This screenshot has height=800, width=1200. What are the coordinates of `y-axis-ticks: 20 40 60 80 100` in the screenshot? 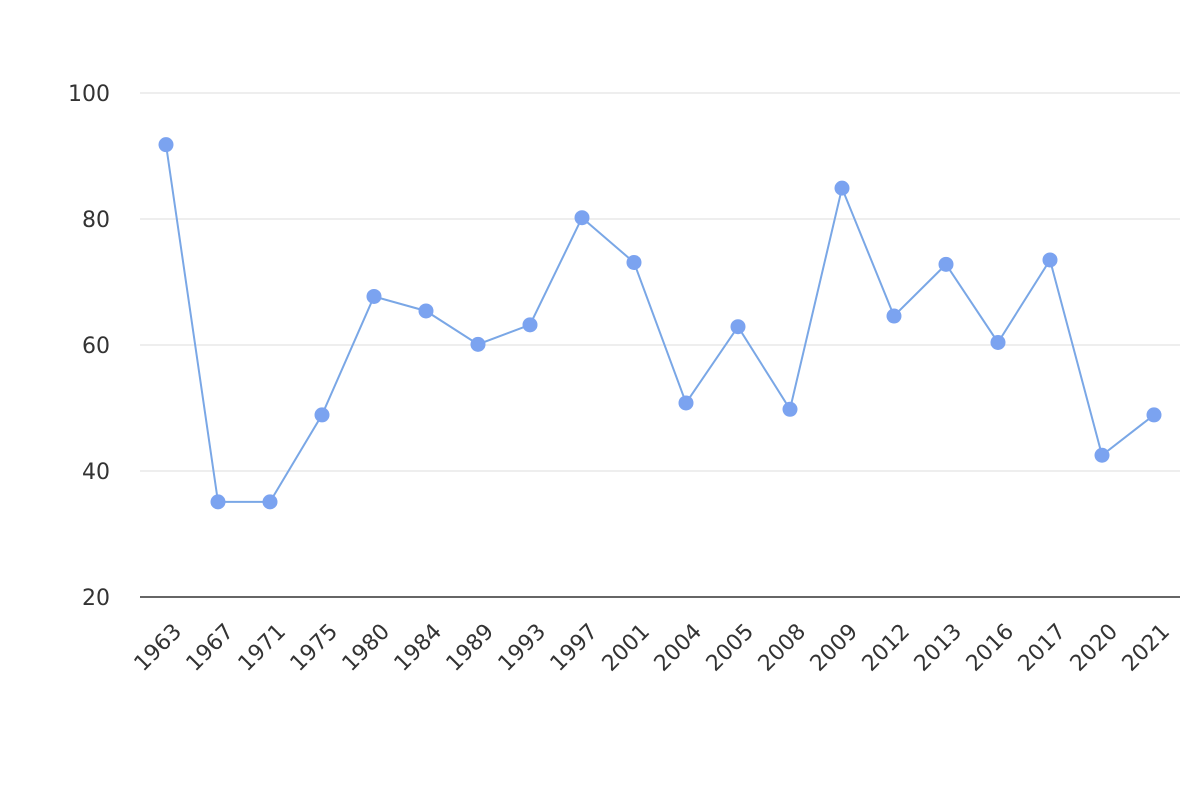 It's located at (89, 346).